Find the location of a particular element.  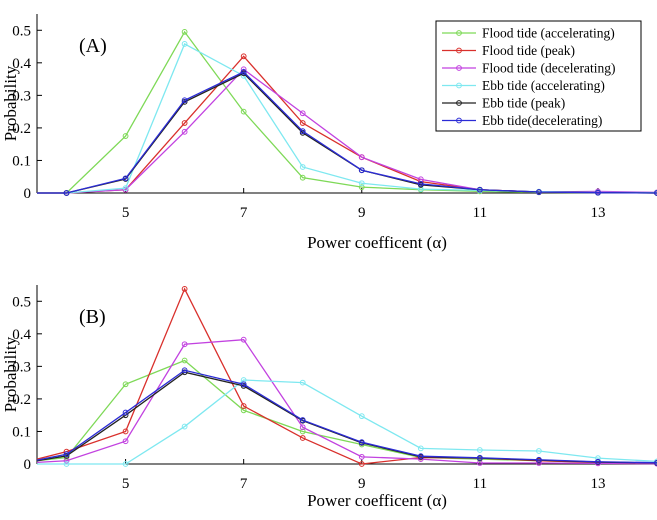

legend-entry: Flood tide (accelerating) is located at coordinates (528, 33).